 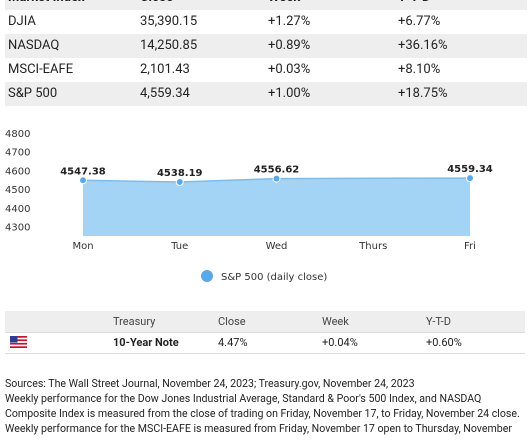 What do you see at coordinates (470, 246) in the screenshot?
I see `x-tick-label: Fri` at bounding box center [470, 246].